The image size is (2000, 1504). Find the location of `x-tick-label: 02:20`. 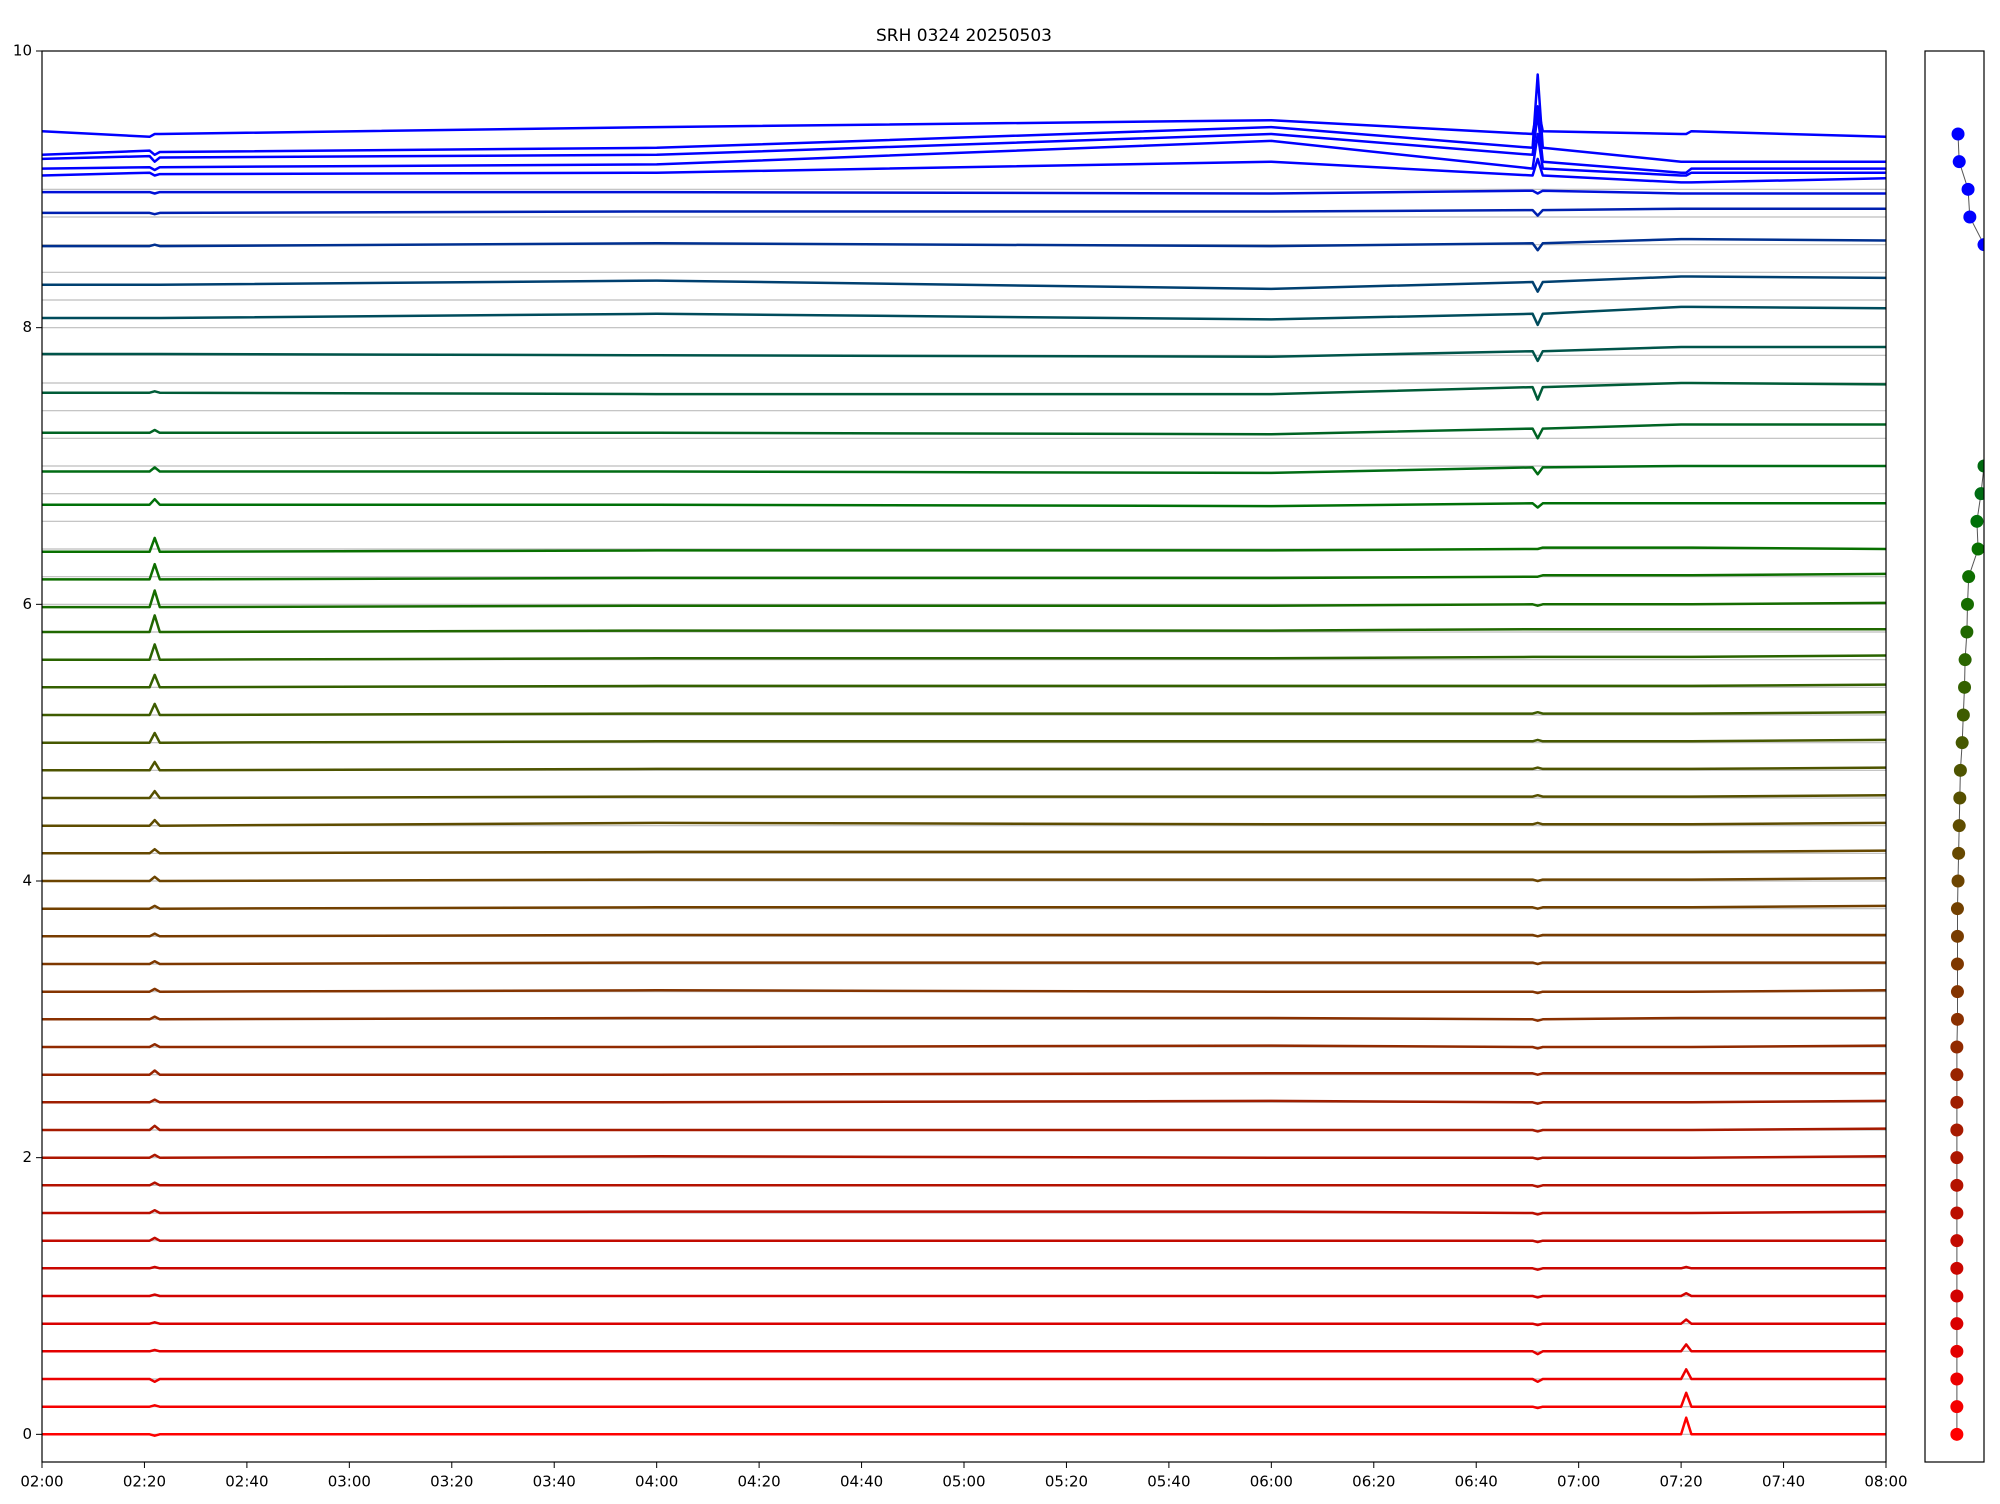

x-tick-label: 02:20 is located at coordinates (144, 1482).